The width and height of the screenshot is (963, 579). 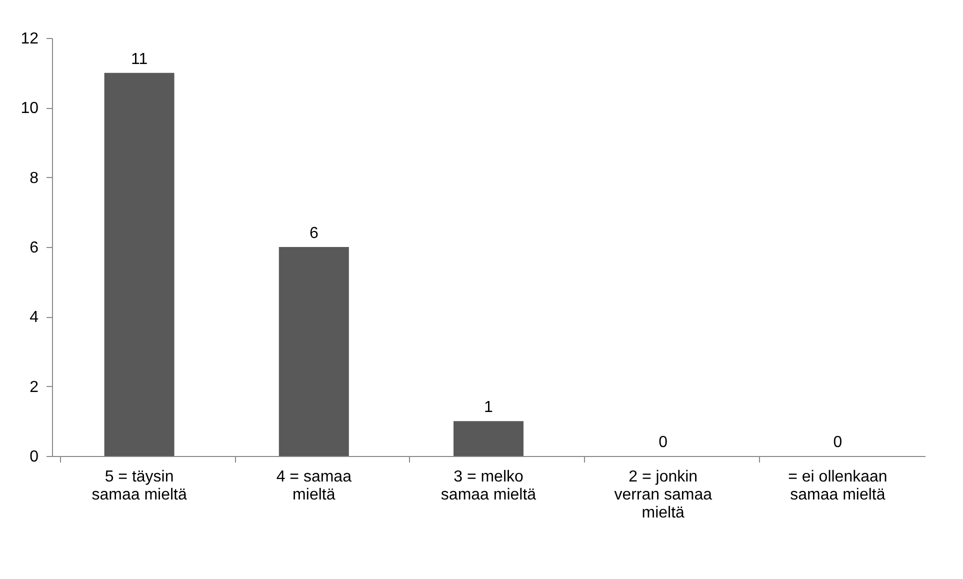 I want to click on data-label: 1, so click(x=489, y=407).